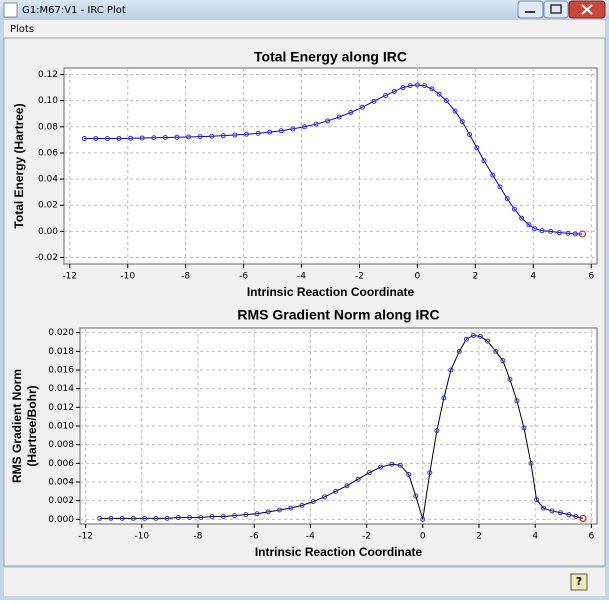  I want to click on help-icon: ?, so click(579, 581).